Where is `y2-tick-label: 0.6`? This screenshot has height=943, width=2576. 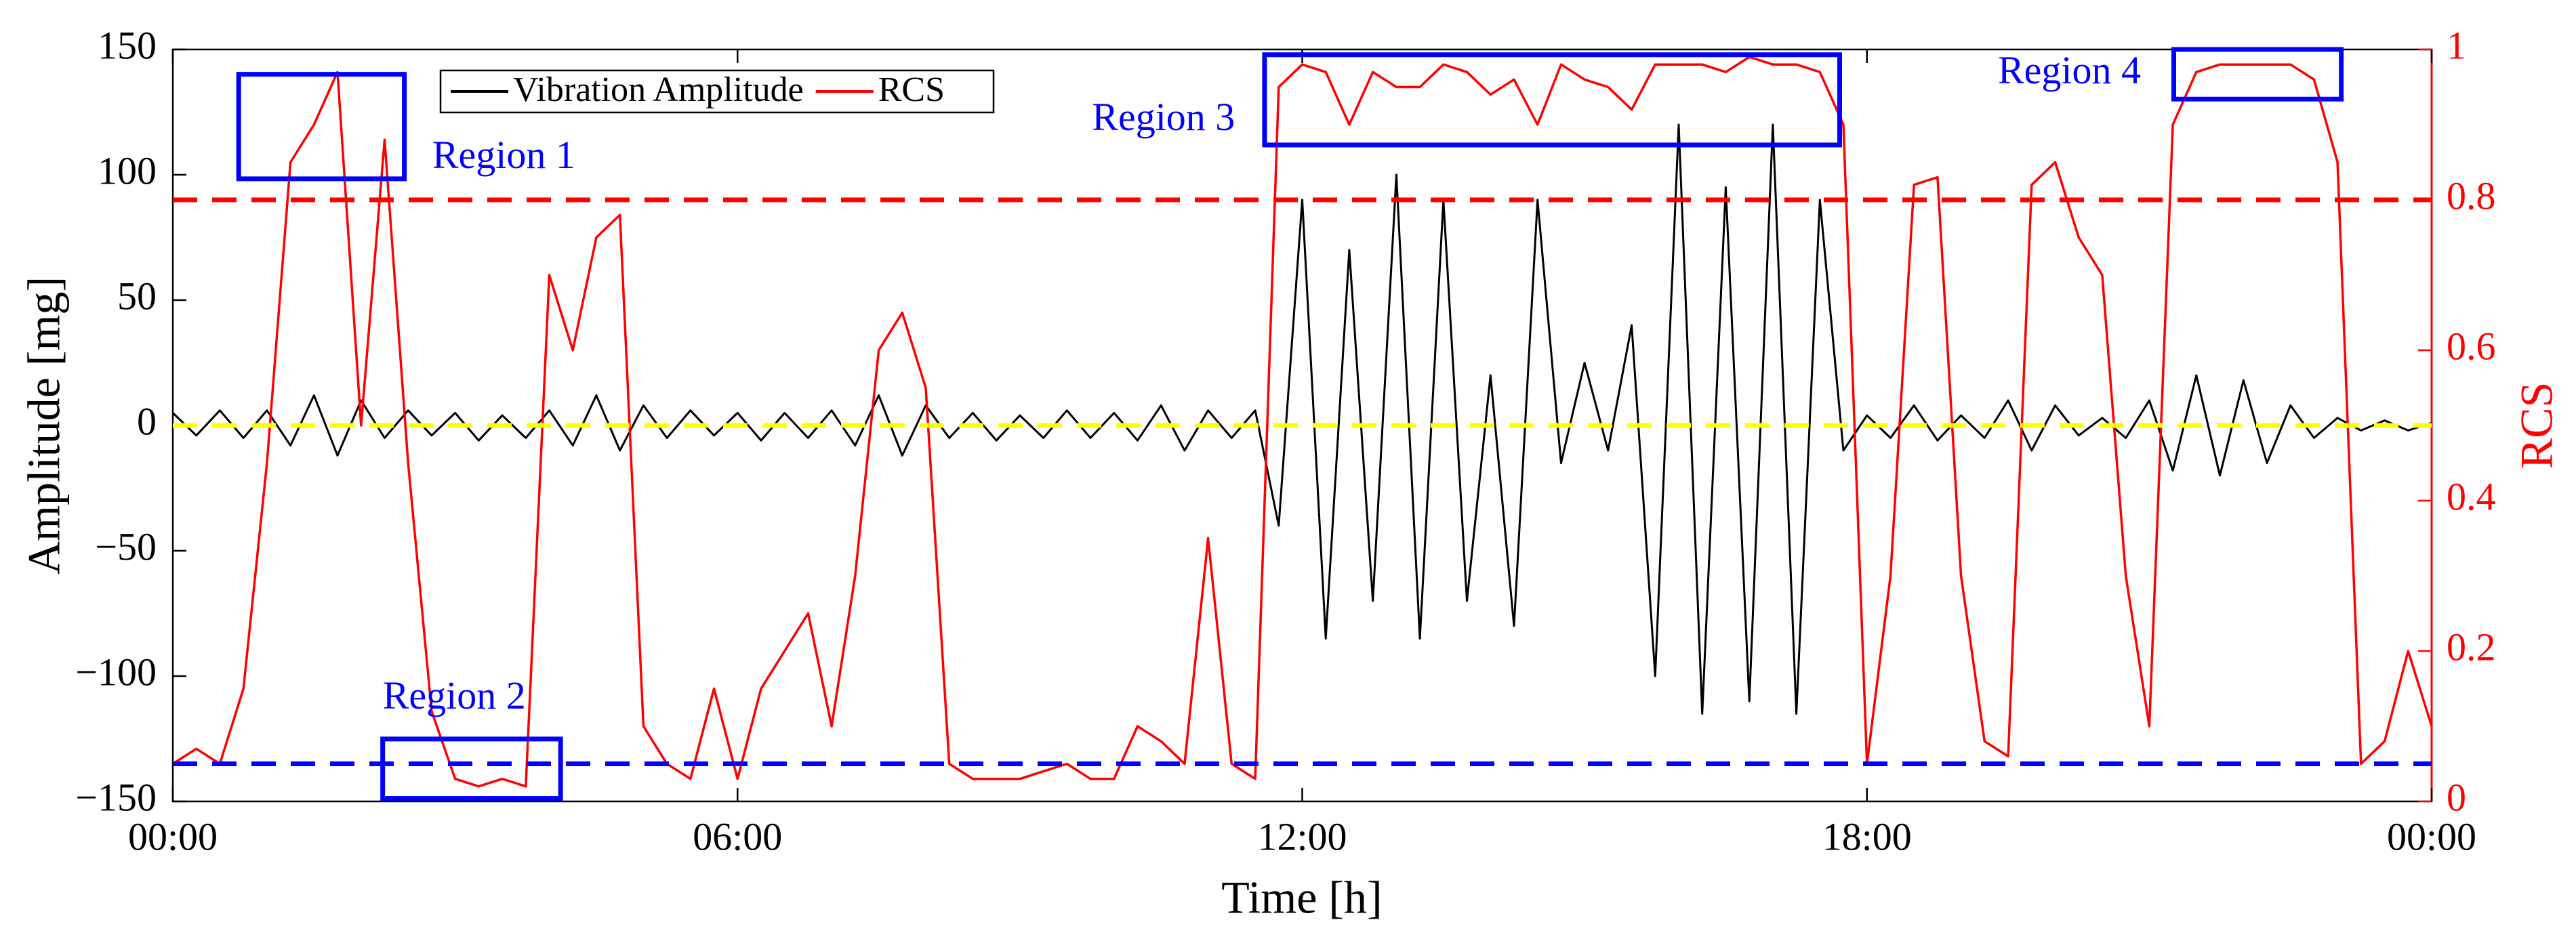
y2-tick-label: 0.6 is located at coordinates (2472, 346).